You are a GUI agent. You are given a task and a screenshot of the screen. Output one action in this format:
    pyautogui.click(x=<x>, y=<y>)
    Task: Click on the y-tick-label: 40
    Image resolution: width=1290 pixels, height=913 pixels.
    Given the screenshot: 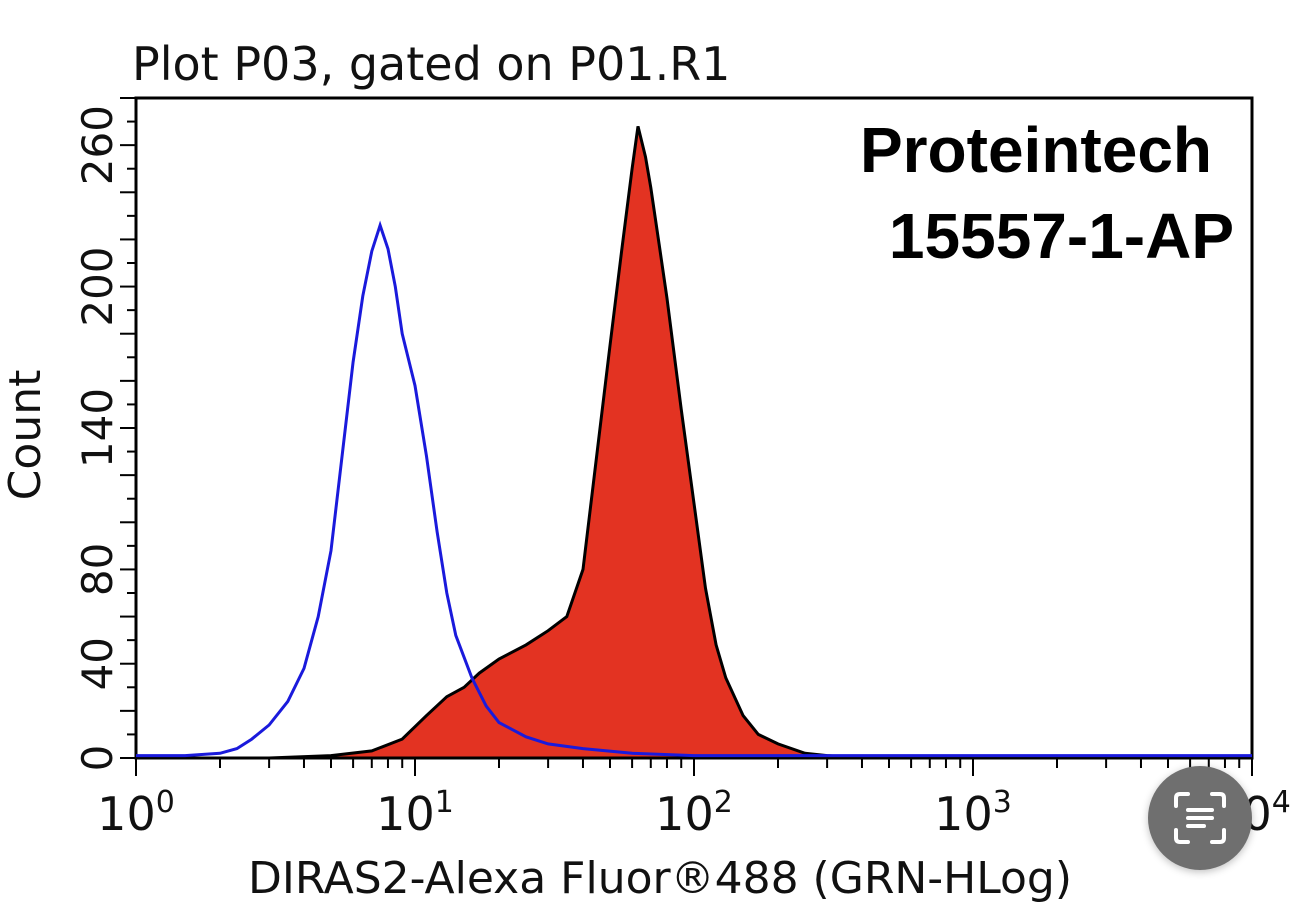 What is the action you would take?
    pyautogui.click(x=97, y=663)
    